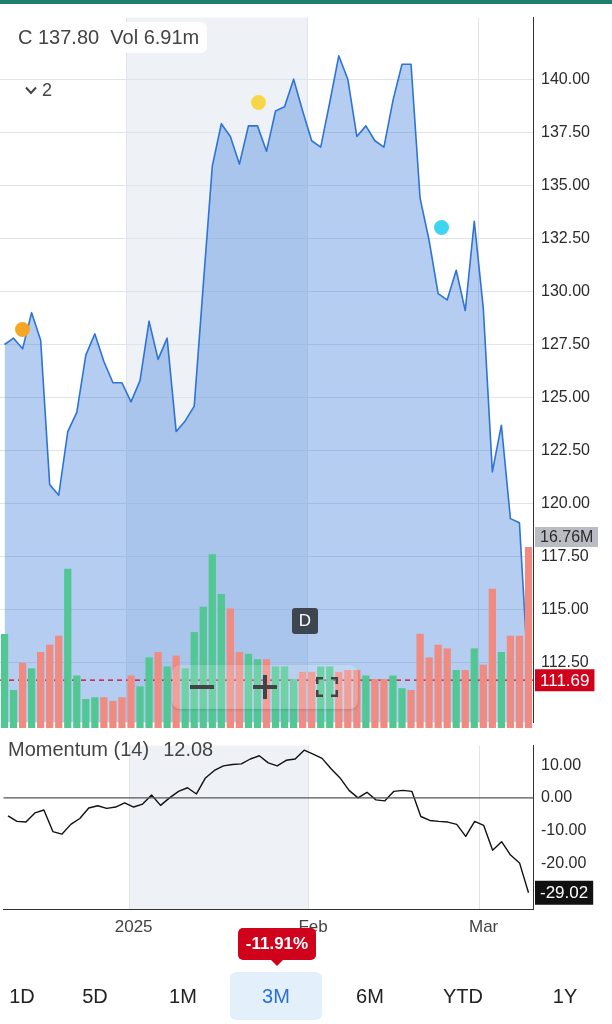 The width and height of the screenshot is (612, 1024). Describe the element at coordinates (565, 556) in the screenshot. I see `y-tick-label: 117.50` at that location.